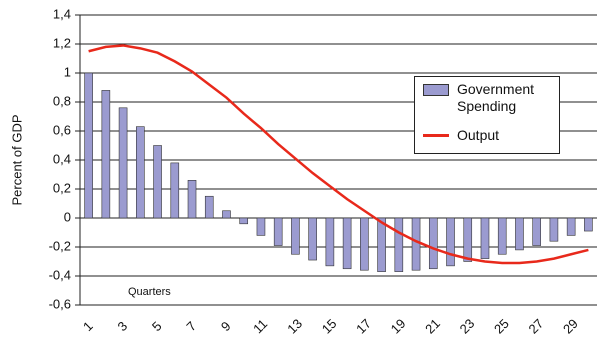 This screenshot has width=597, height=351. I want to click on x-tick-label: 13, so click(294, 326).